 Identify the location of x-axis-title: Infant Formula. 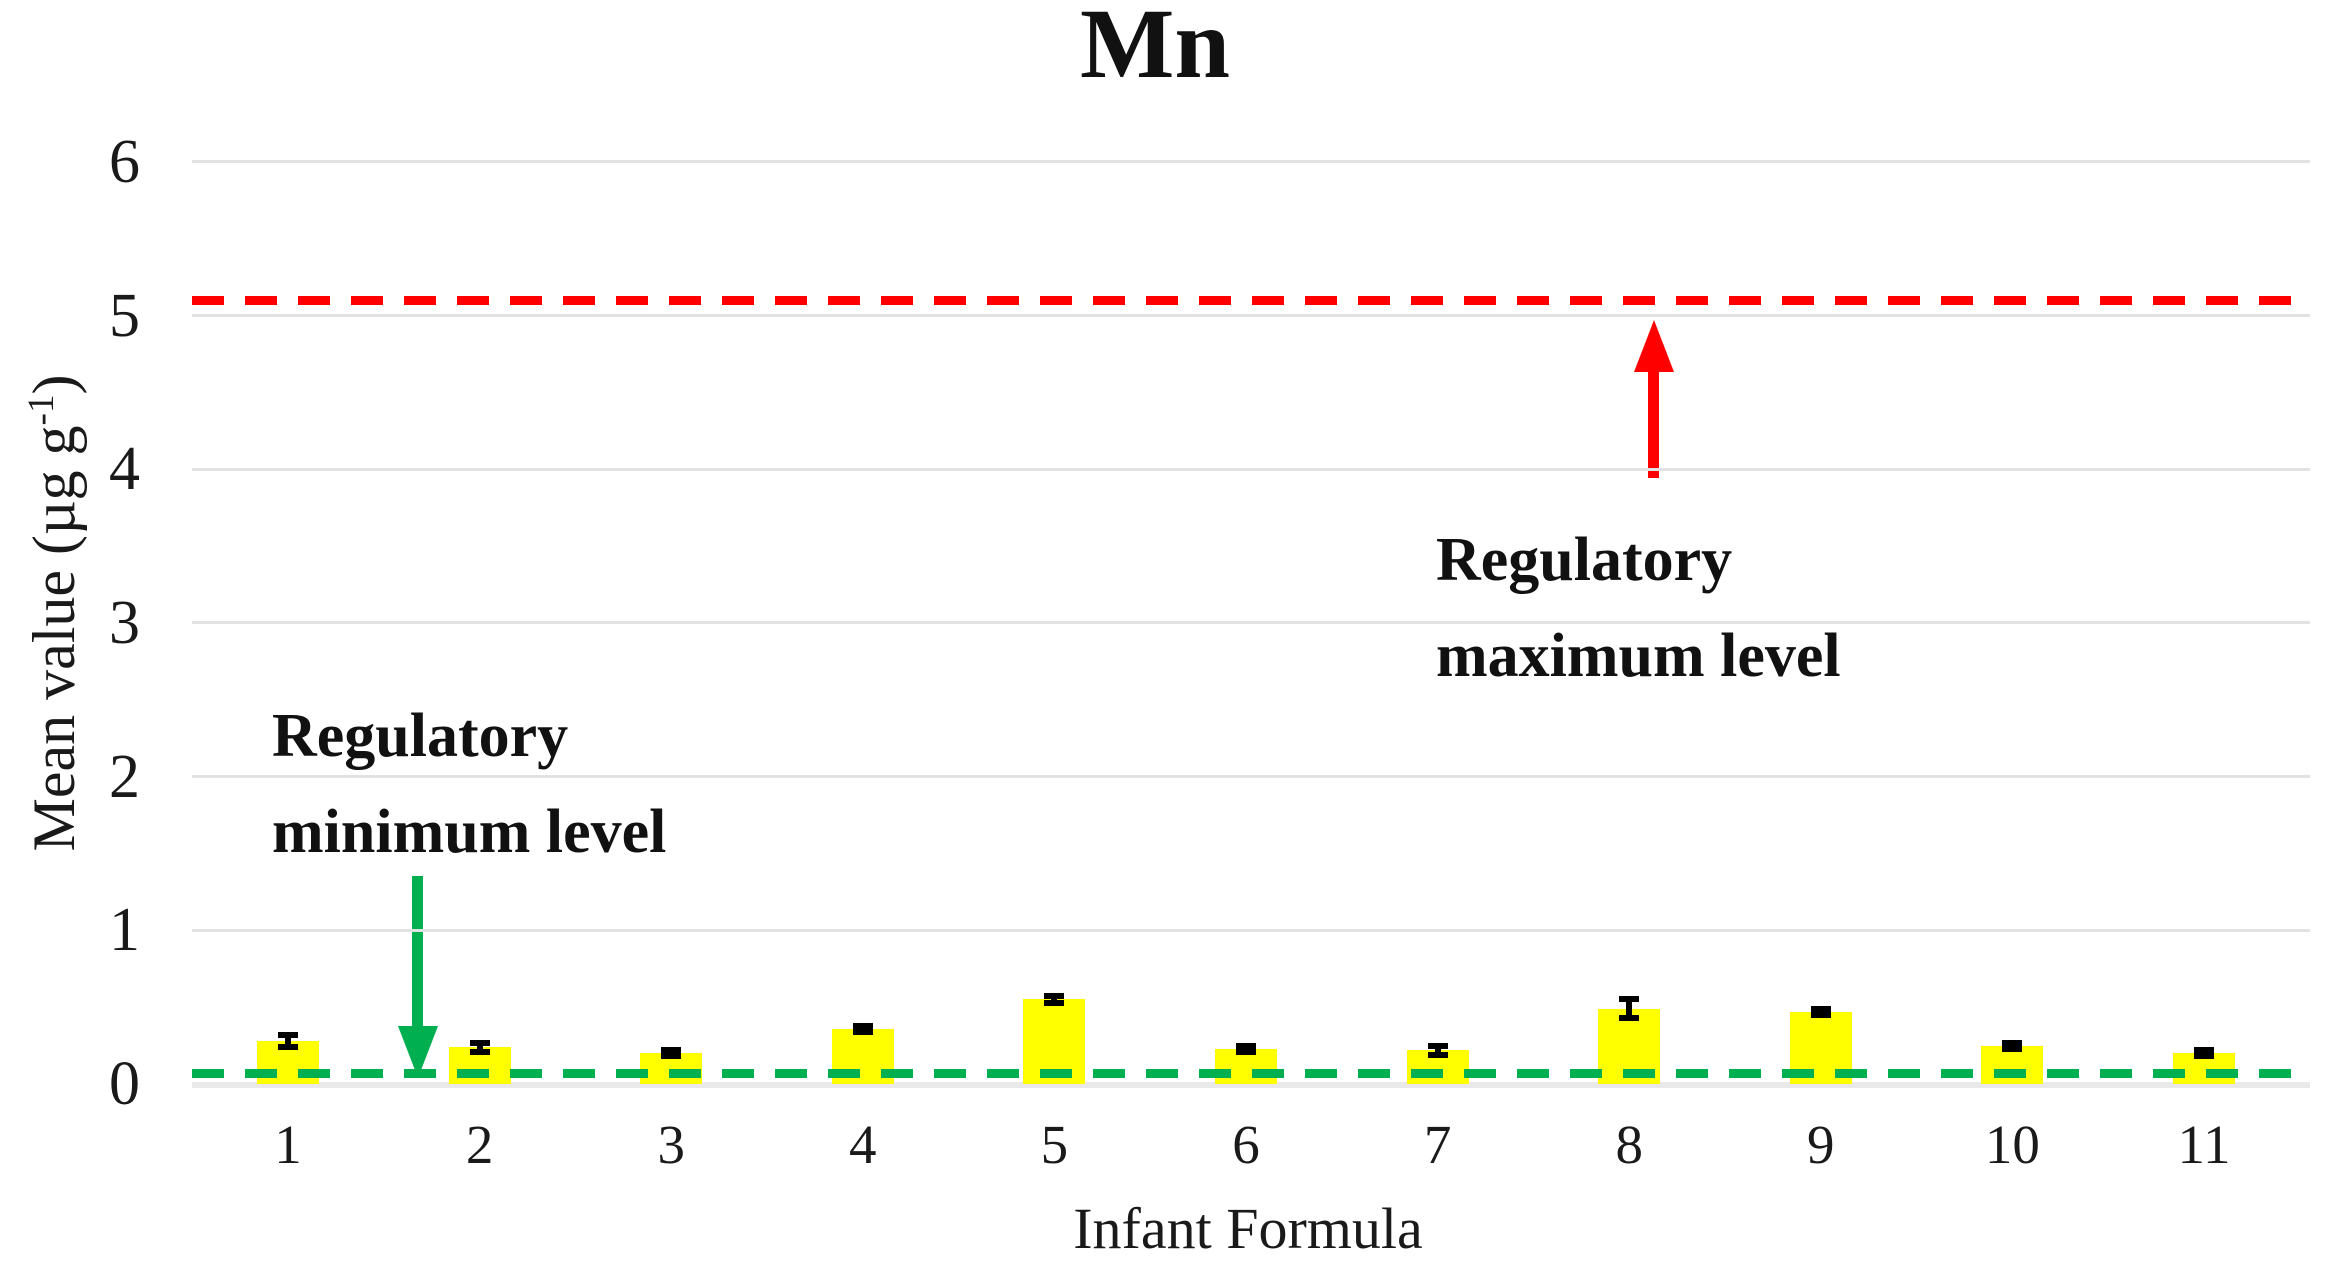
(1248, 1228).